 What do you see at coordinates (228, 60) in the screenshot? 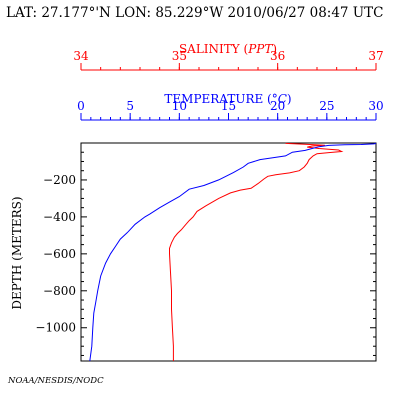
I see `salinity-ticks: 34 35 36 37` at bounding box center [228, 60].